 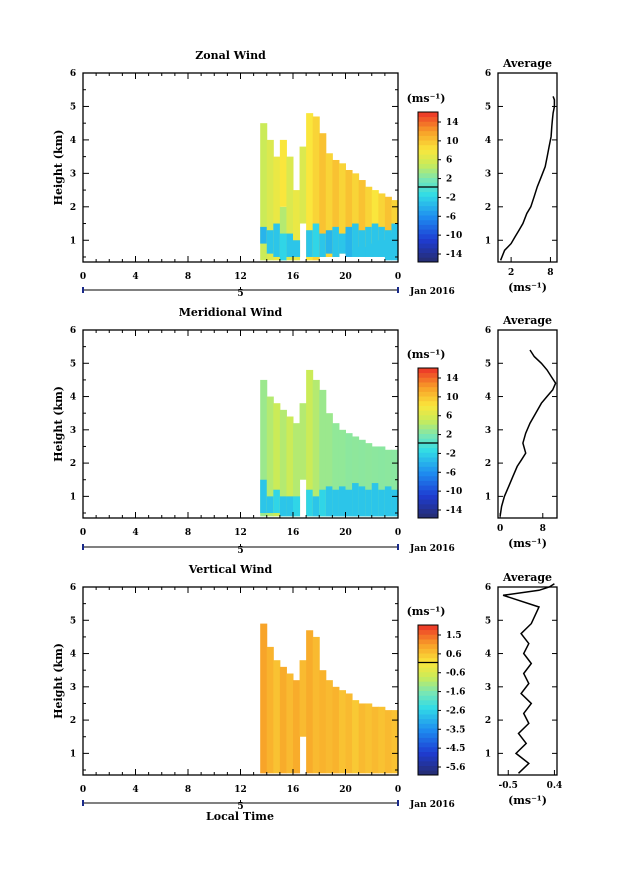 I want to click on average-y-tick-label: 6, so click(x=488, y=588).